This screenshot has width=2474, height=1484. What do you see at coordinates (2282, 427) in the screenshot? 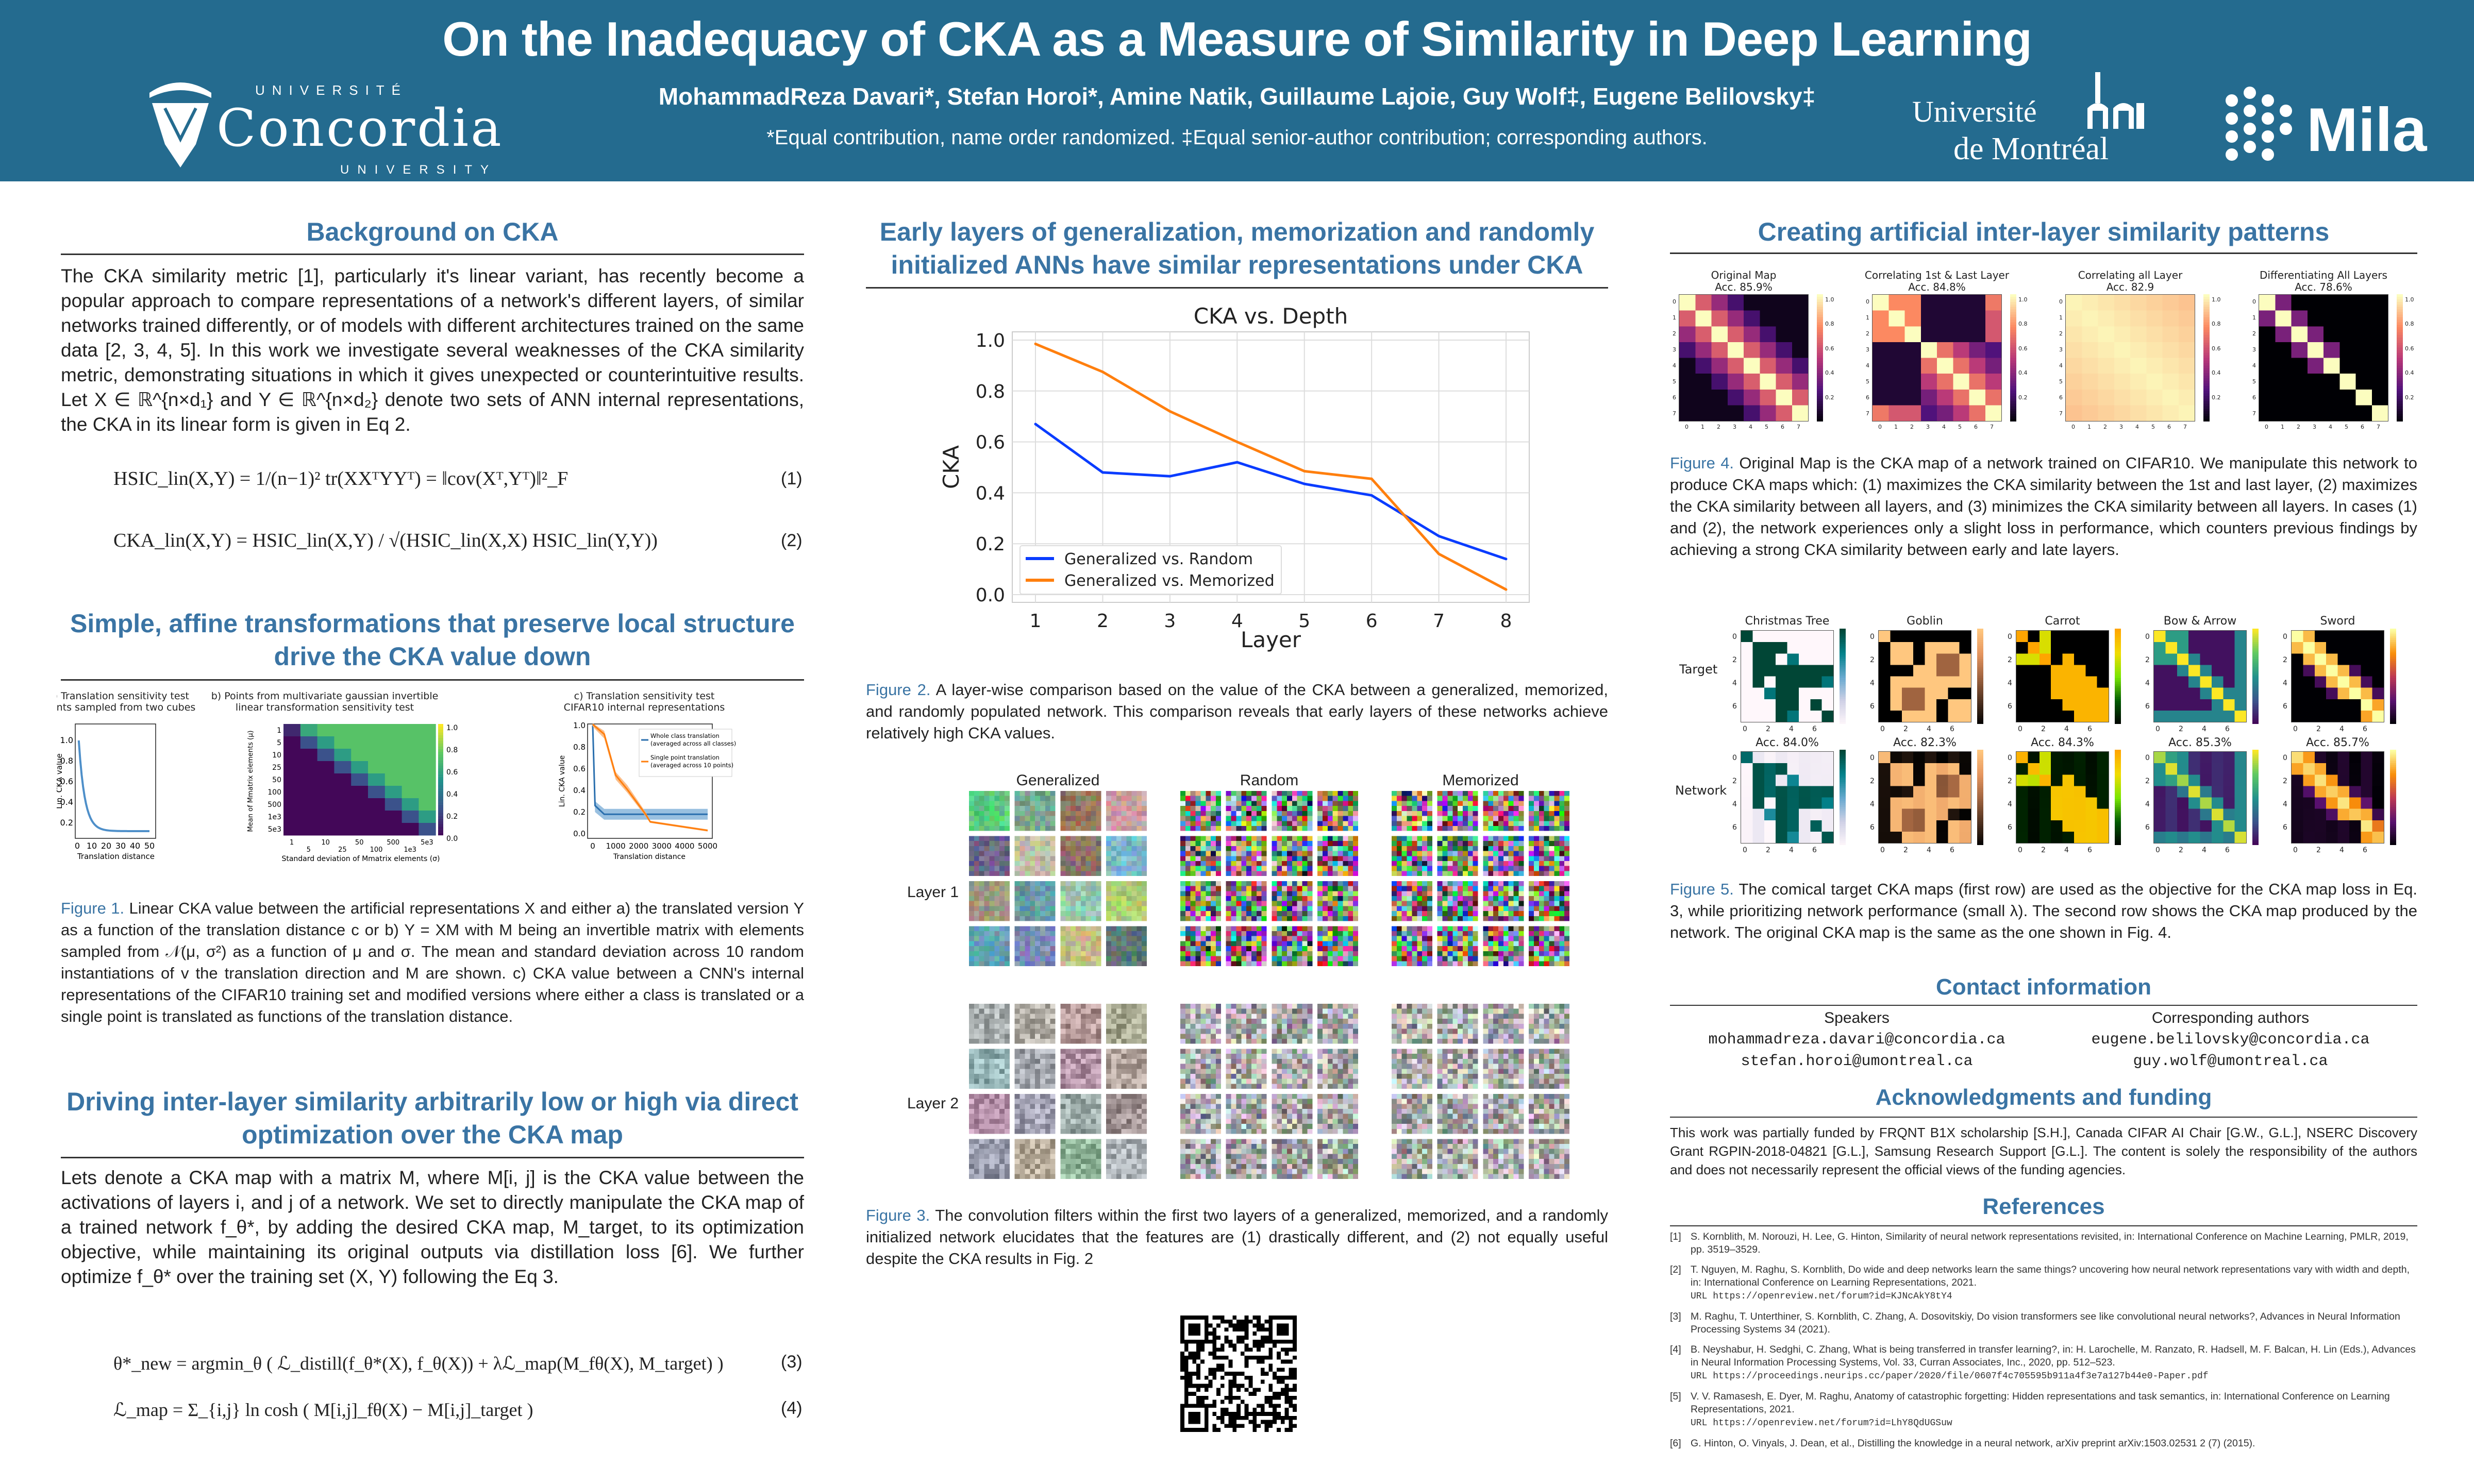
I see `x-tick-label: 1` at bounding box center [2282, 427].